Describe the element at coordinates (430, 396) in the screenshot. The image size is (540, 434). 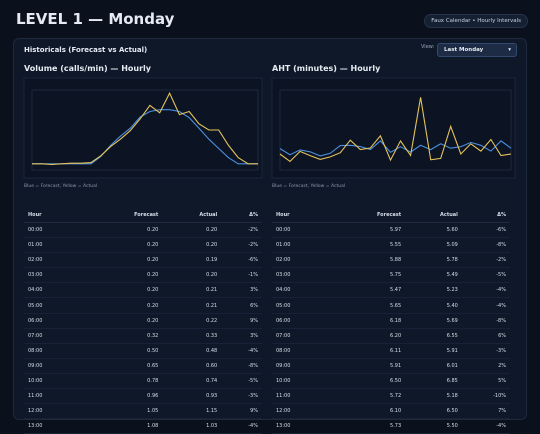
I see `table-cell: 5.18` at that location.